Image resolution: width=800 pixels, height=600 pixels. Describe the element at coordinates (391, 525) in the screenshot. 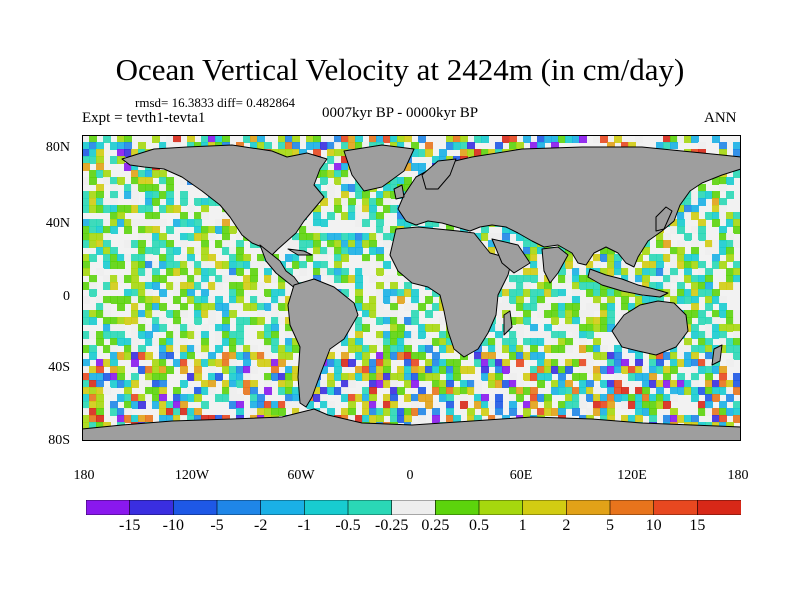

I see `colorbar-label: -0.25` at that location.